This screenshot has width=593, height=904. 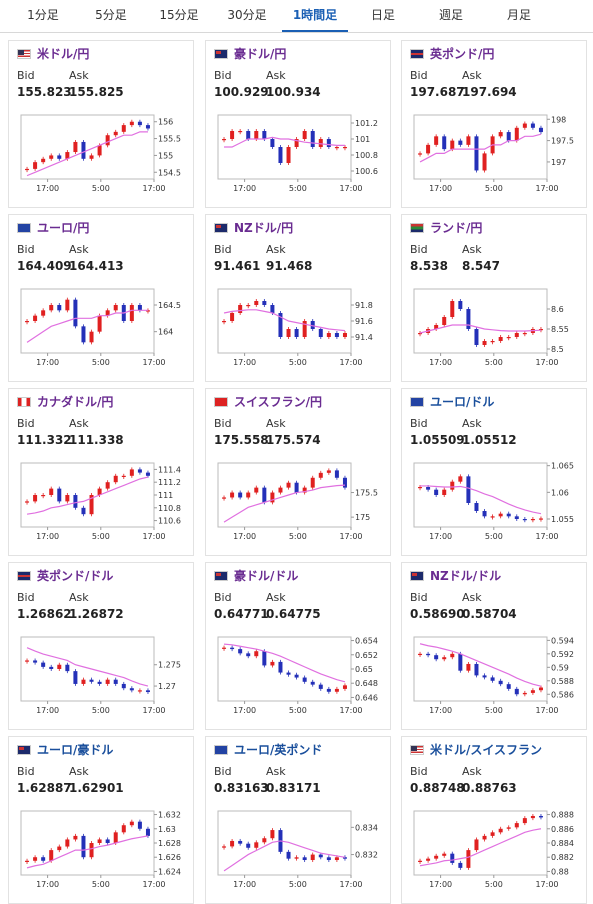 What do you see at coordinates (241, 788) in the screenshot?
I see `bid-value: 0.83163` at bounding box center [241, 788].